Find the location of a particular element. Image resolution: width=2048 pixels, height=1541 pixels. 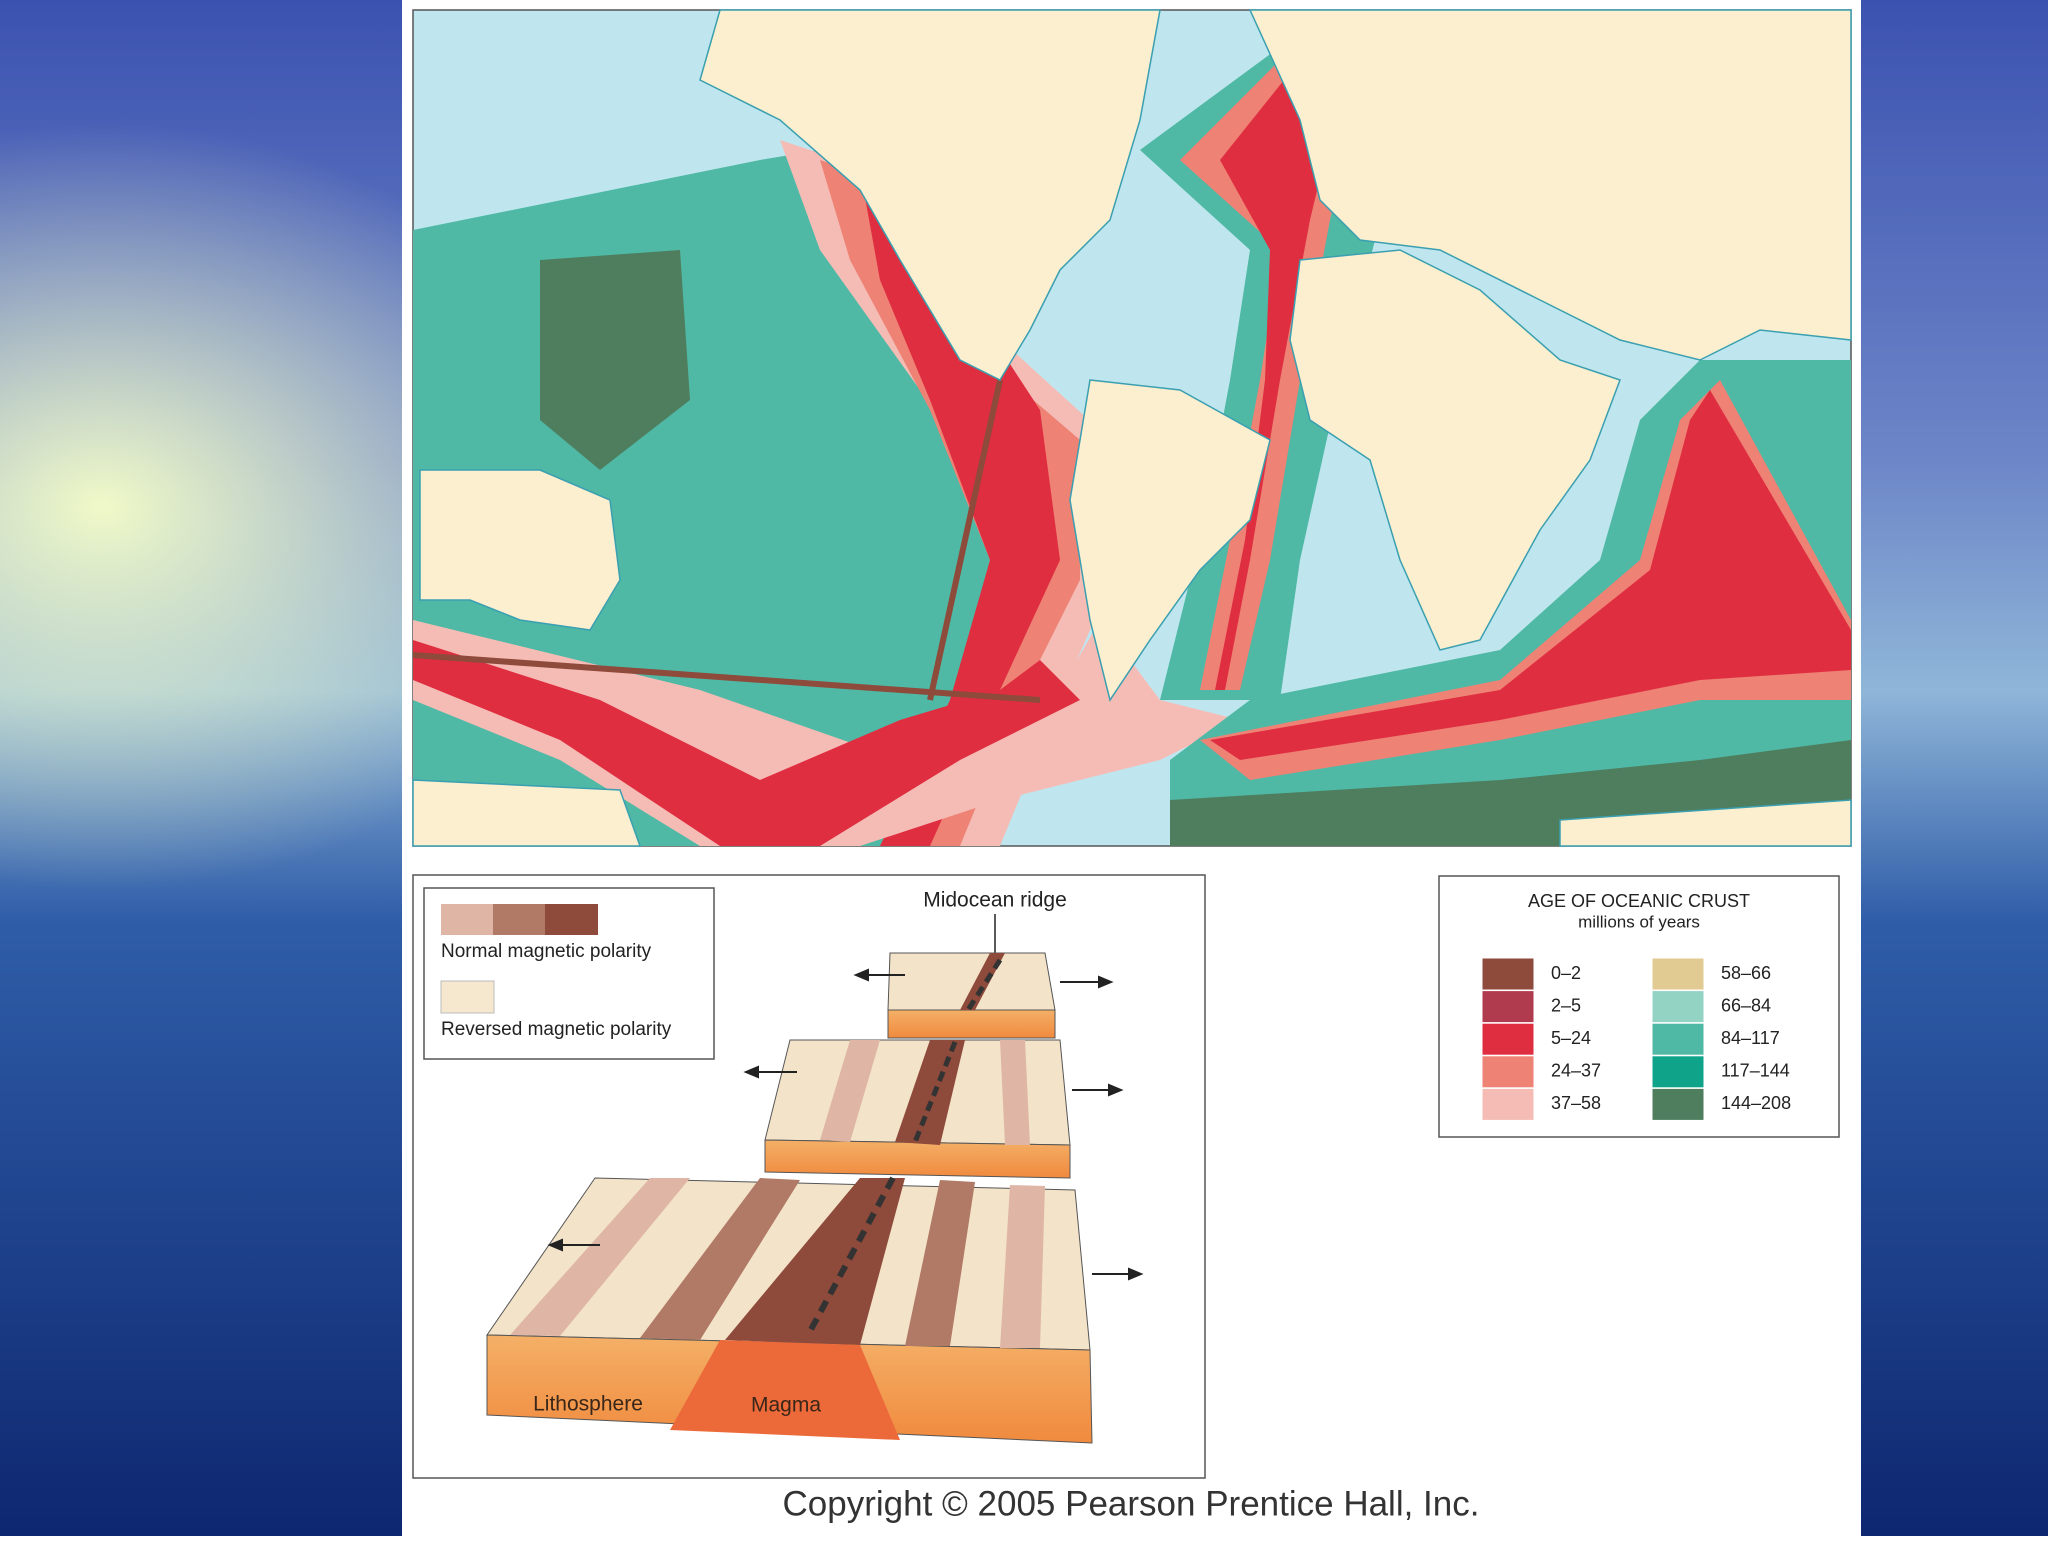

legend-subtitle: millions of years is located at coordinates (1639, 921).